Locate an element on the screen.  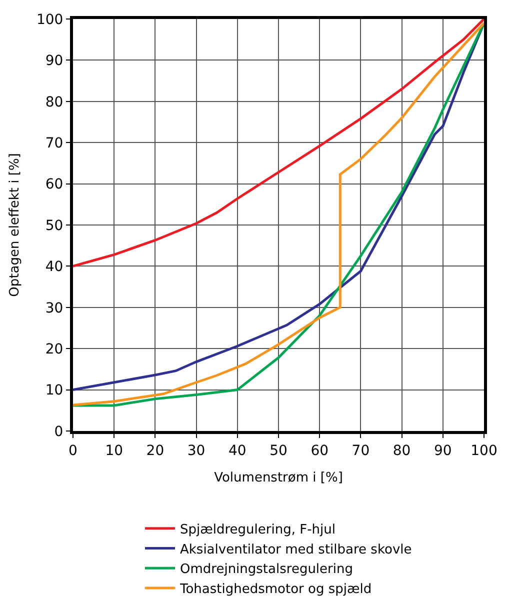
legend-label: Omdrejningstalsregulering is located at coordinates (266, 570).